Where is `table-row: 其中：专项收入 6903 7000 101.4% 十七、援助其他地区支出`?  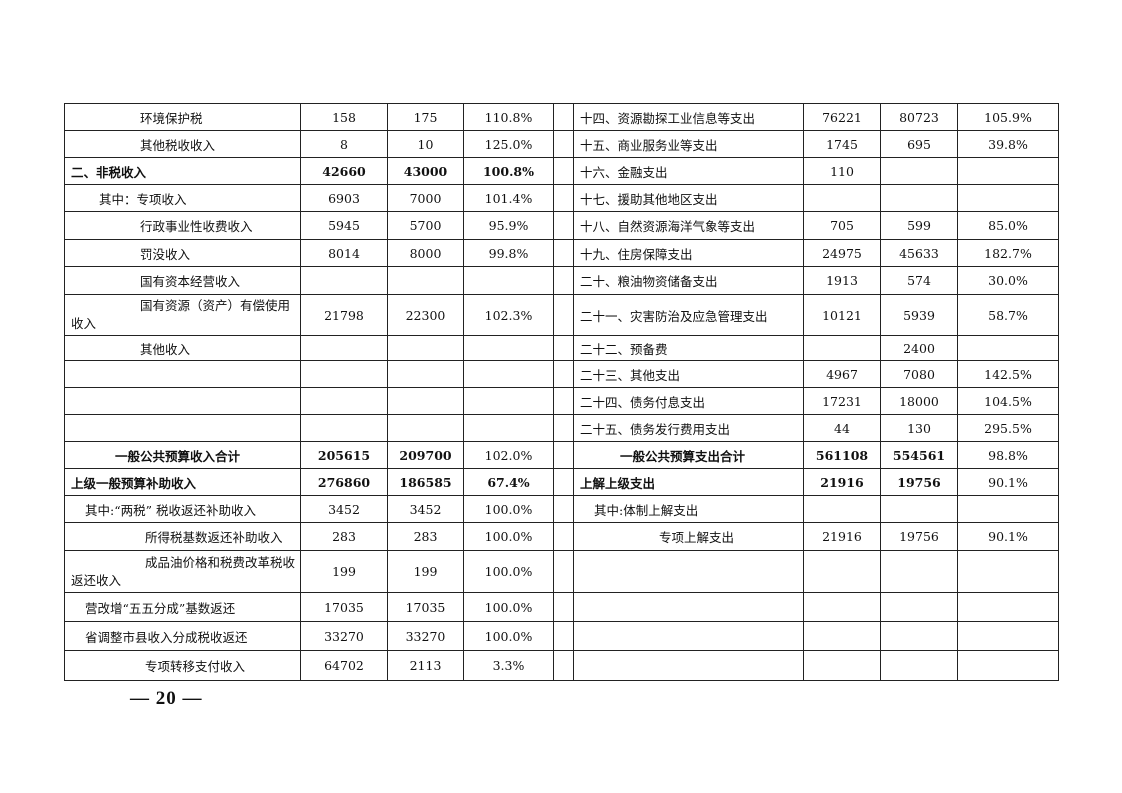
table-row: 其中：专项收入 6903 7000 101.4% 十七、援助其他地区支出 is located at coordinates (561, 198).